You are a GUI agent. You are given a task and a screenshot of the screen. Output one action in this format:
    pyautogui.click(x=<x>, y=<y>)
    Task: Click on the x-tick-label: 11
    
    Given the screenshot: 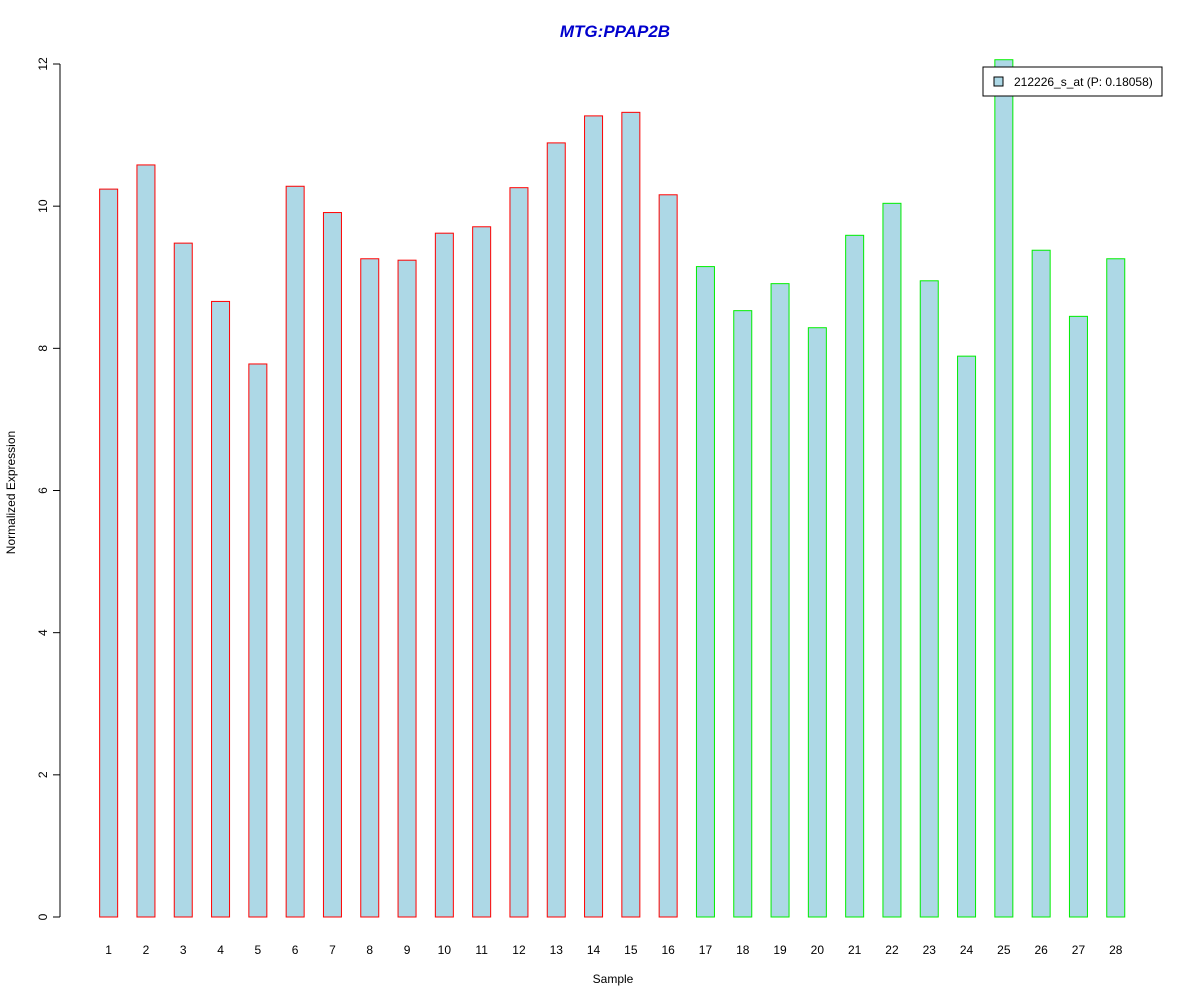 What is the action you would take?
    pyautogui.click(x=481, y=950)
    